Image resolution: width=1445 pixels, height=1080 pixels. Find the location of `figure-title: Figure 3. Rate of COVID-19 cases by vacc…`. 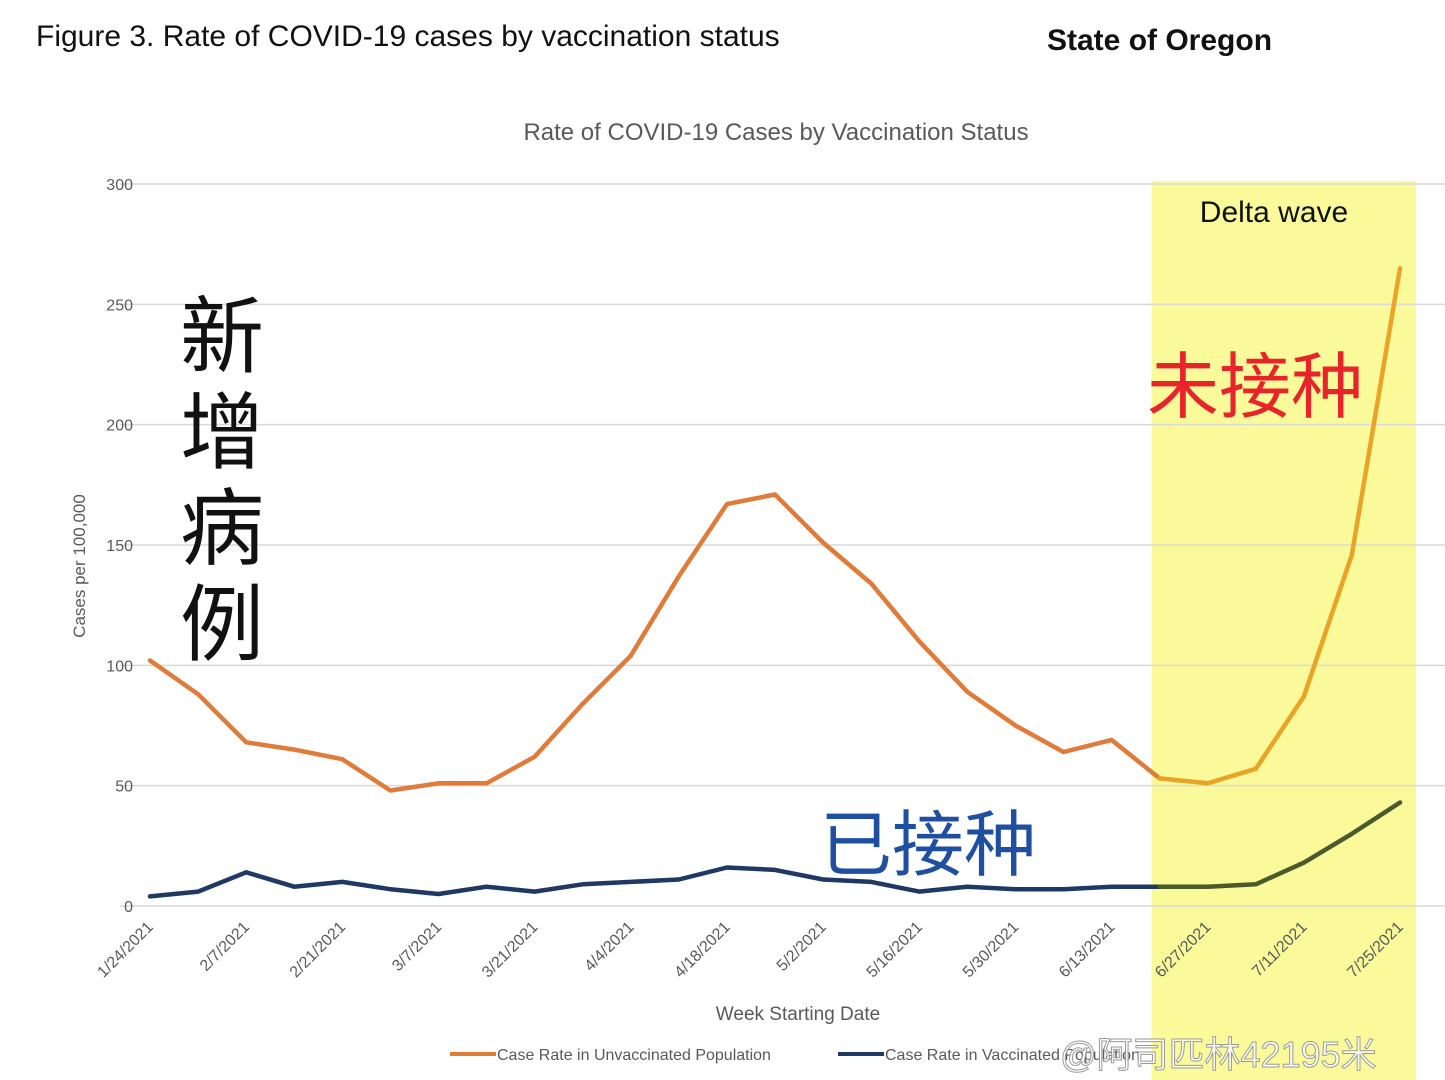

figure-title: Figure 3. Rate of COVID-19 cases by vacc… is located at coordinates (408, 36).